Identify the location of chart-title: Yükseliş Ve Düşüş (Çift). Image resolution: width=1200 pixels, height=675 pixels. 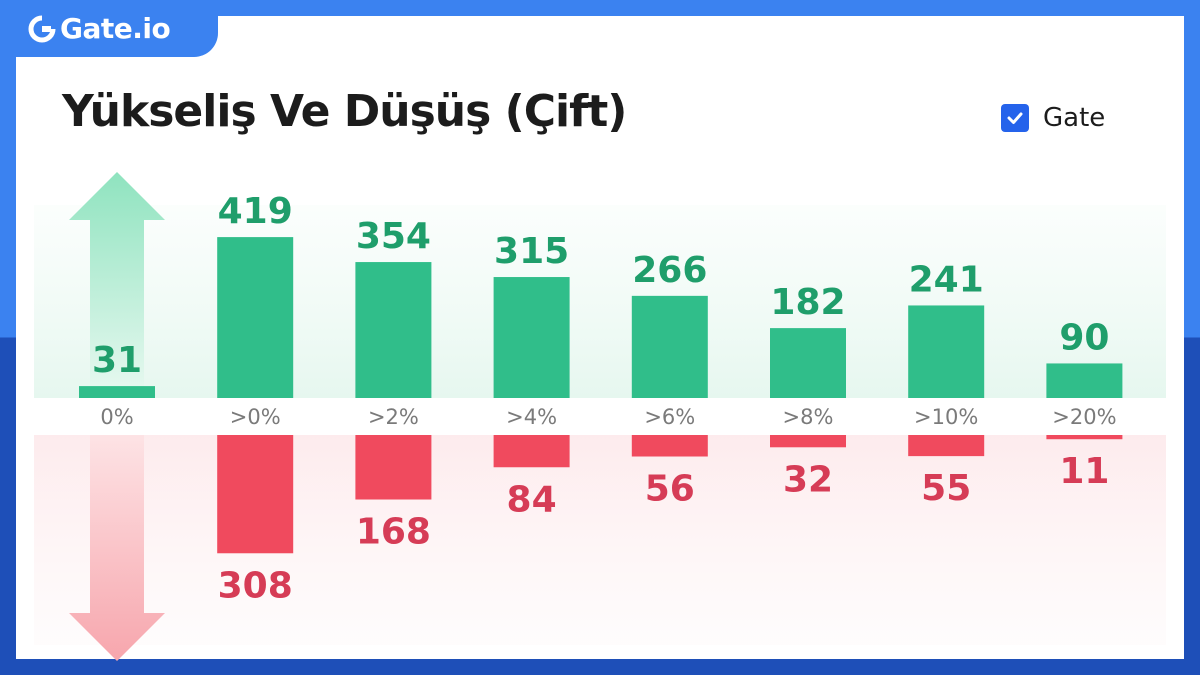
(344, 111).